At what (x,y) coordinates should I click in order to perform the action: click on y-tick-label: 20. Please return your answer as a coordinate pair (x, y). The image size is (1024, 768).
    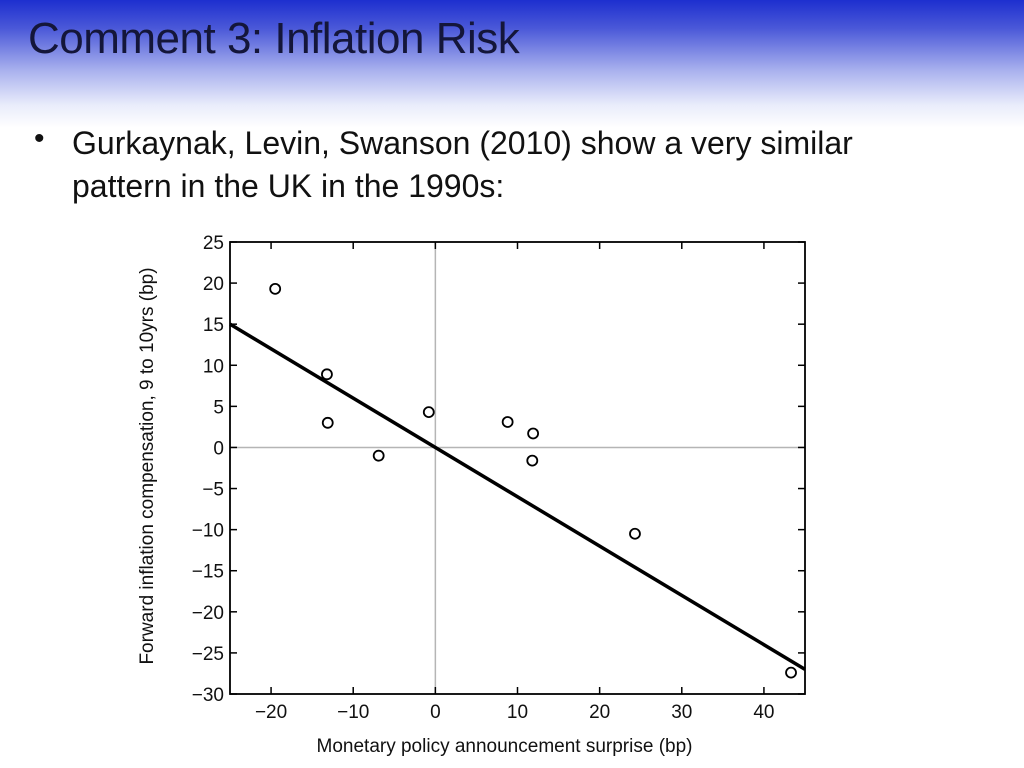
    Looking at the image, I should click on (213, 284).